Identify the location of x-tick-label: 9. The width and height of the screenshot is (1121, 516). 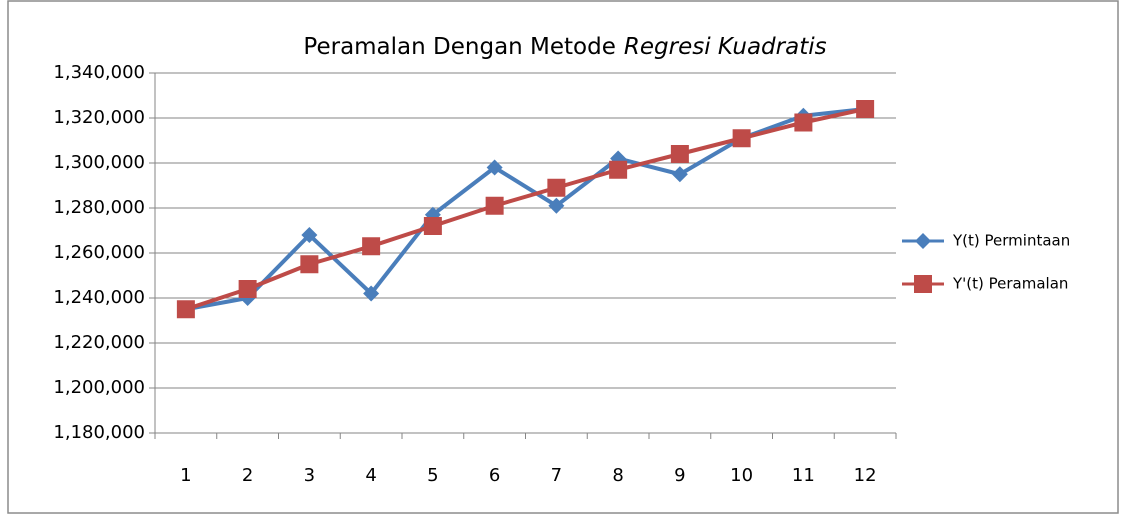
(679, 475).